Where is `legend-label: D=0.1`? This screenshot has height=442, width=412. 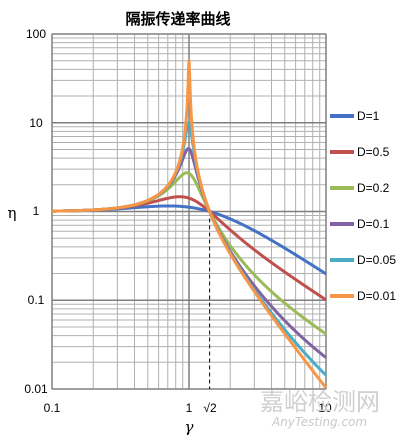 legend-label: D=0.1 is located at coordinates (373, 224).